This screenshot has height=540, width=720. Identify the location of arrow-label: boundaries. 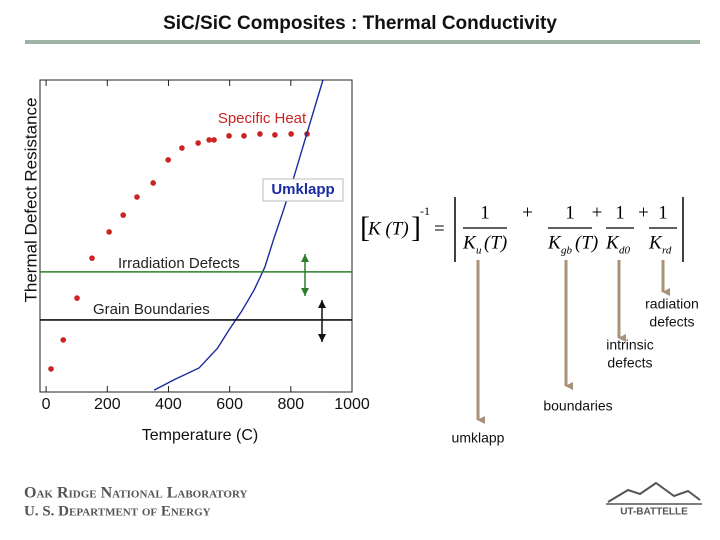
(577, 406).